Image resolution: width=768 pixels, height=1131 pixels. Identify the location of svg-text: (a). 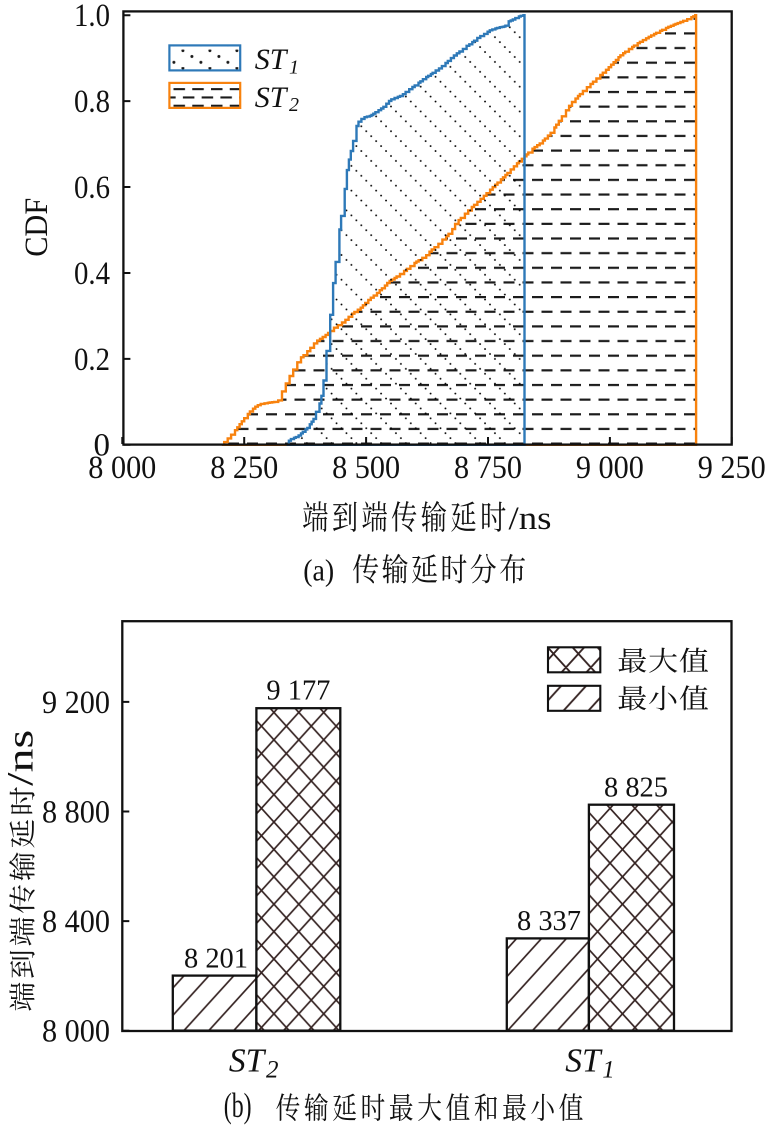
(318, 570).